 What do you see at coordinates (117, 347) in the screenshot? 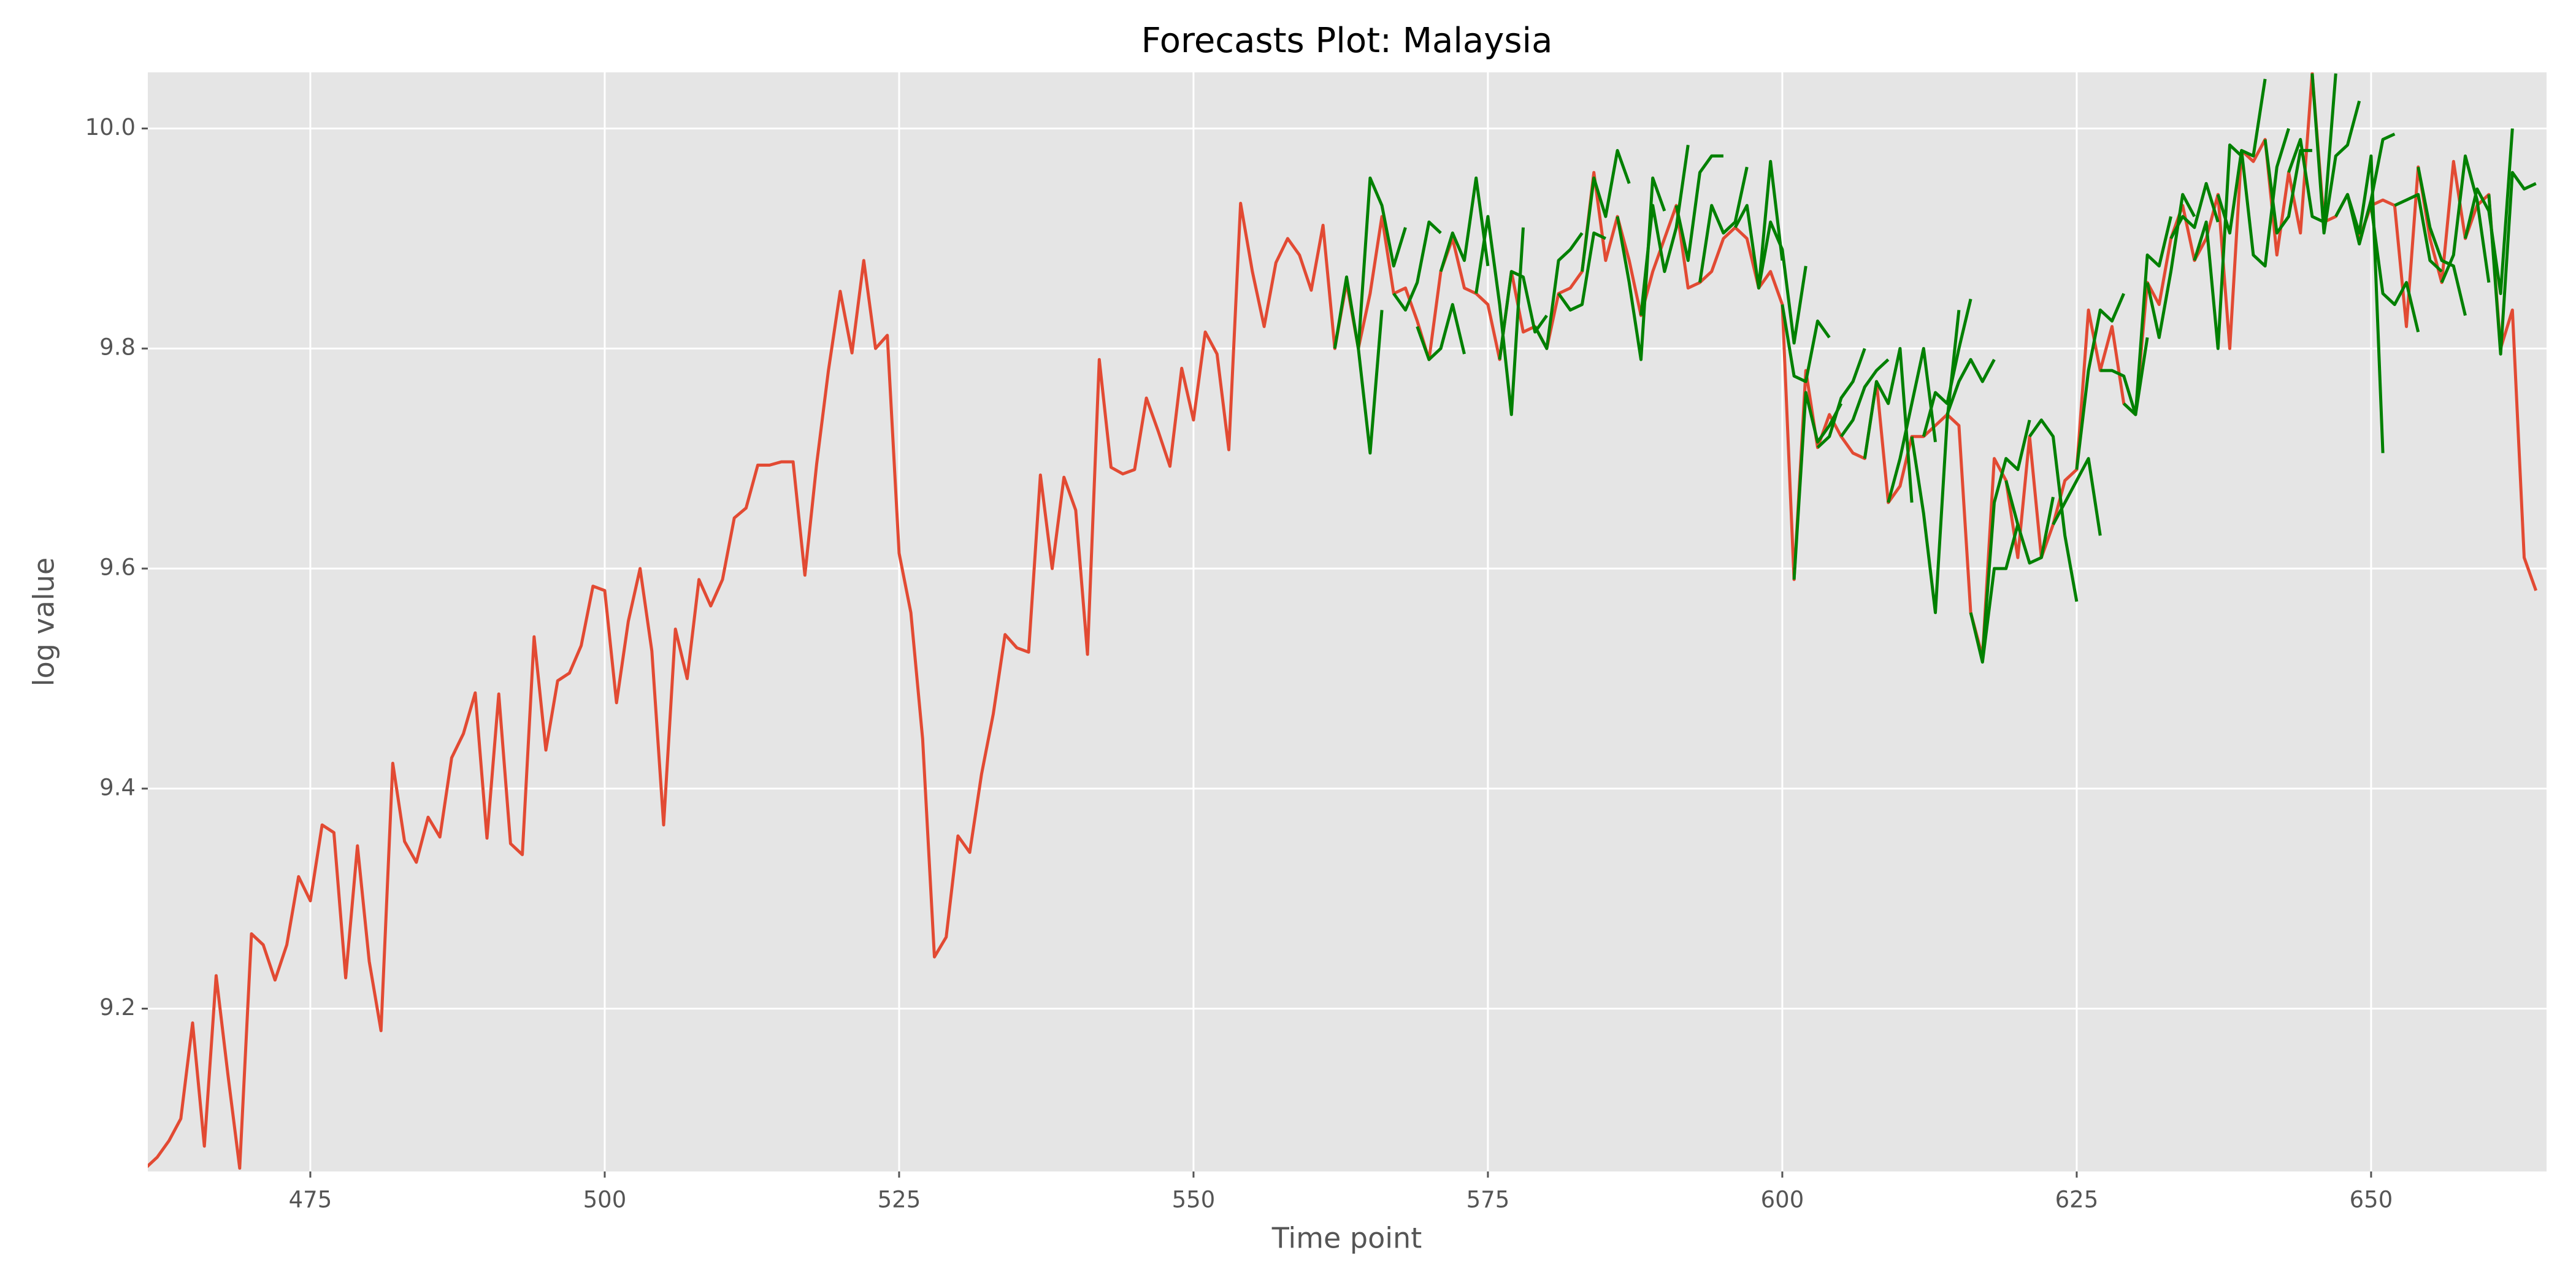
I see `y-tick-label: 9.8` at bounding box center [117, 347].